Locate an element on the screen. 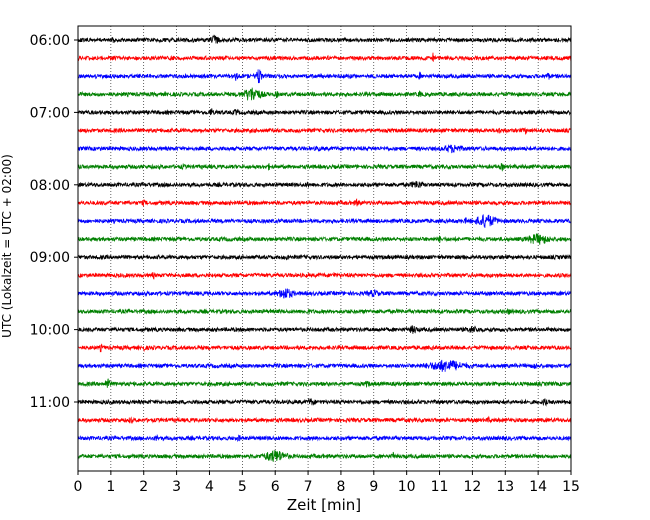 This screenshot has width=650, height=520. y-tick-label: 07:00 is located at coordinates (50, 113).